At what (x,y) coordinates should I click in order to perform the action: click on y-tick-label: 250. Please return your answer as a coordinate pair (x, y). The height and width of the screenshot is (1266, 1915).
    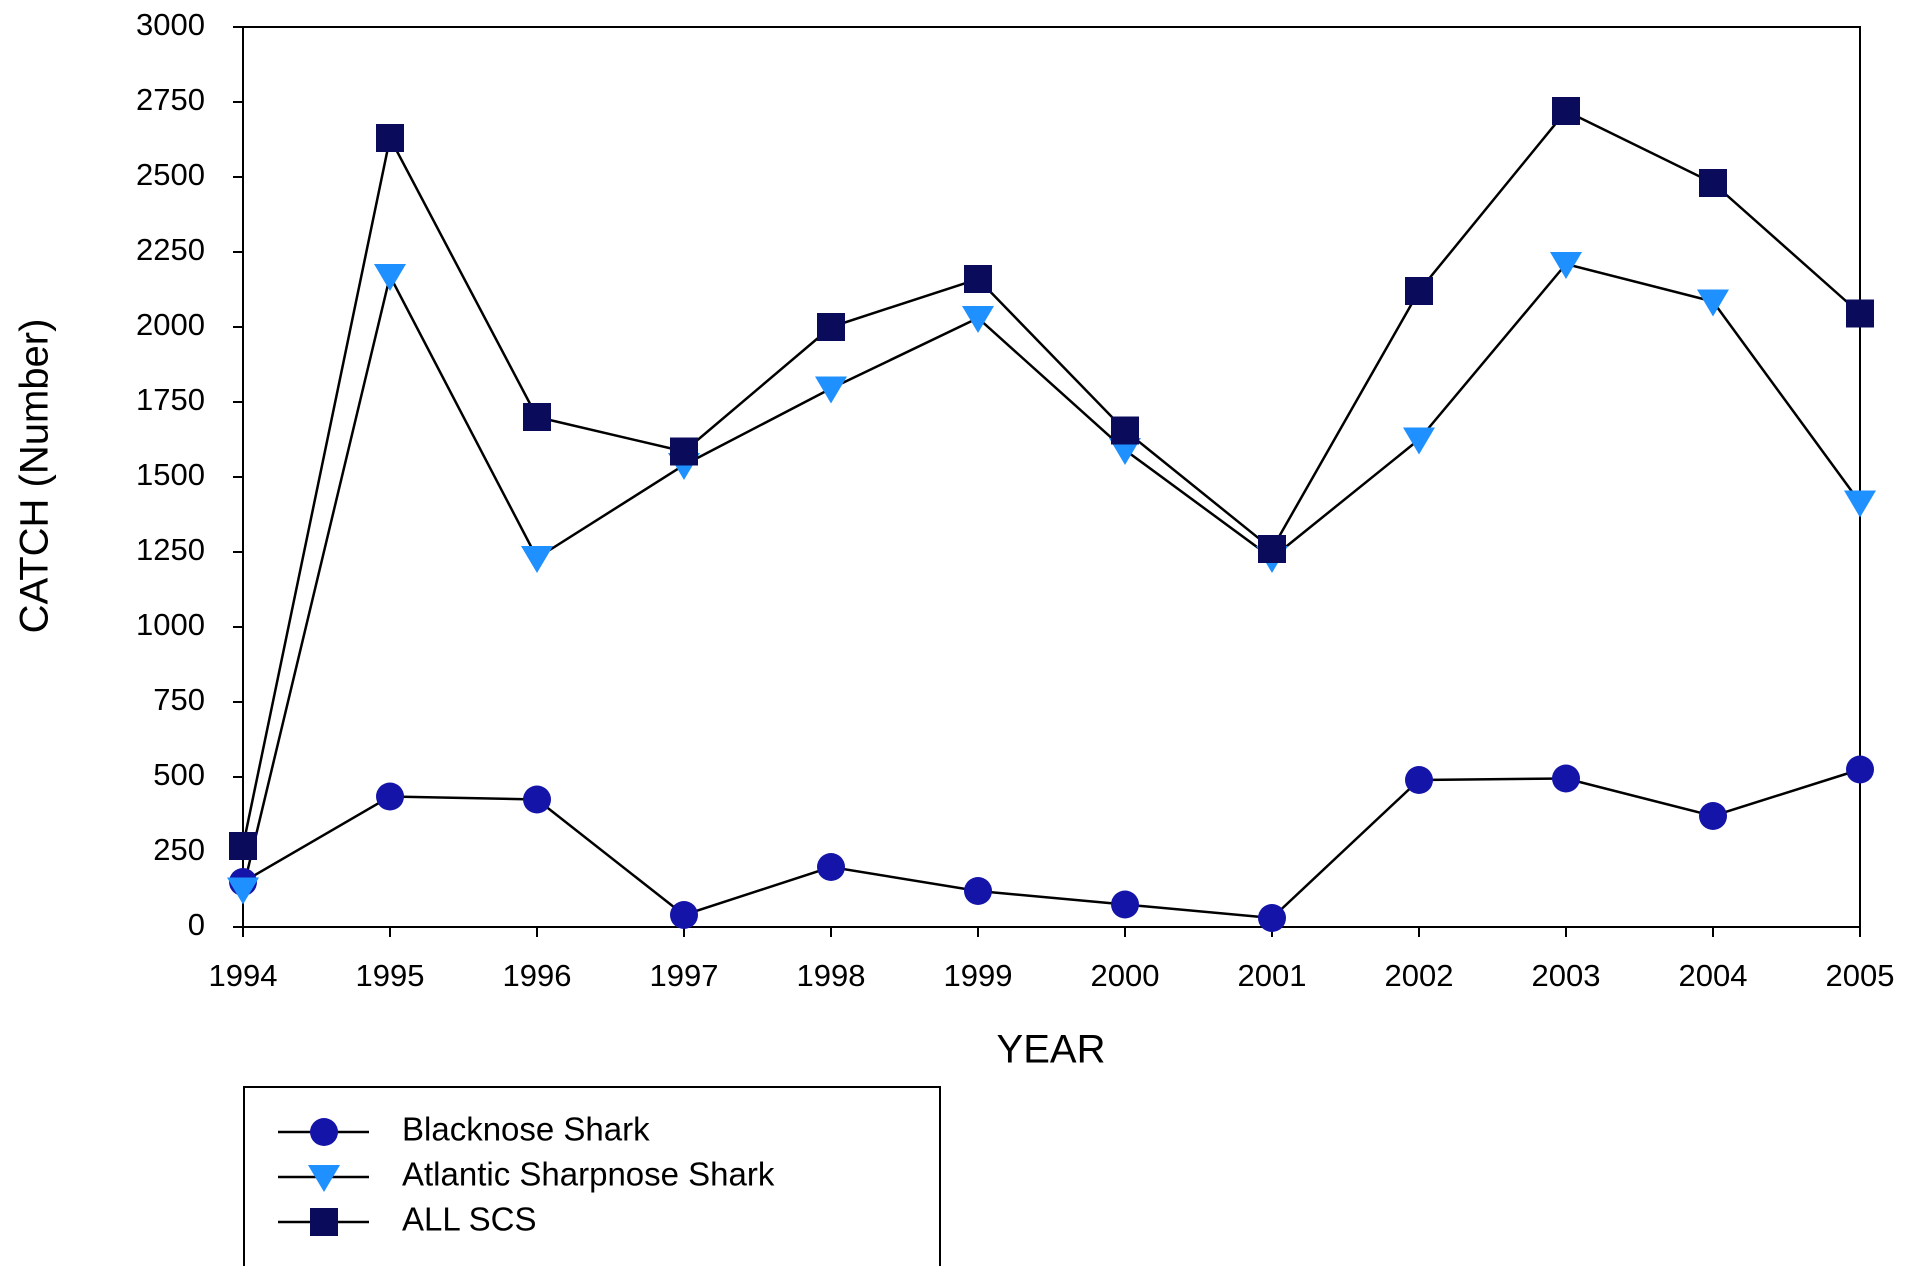
    Looking at the image, I should click on (179, 849).